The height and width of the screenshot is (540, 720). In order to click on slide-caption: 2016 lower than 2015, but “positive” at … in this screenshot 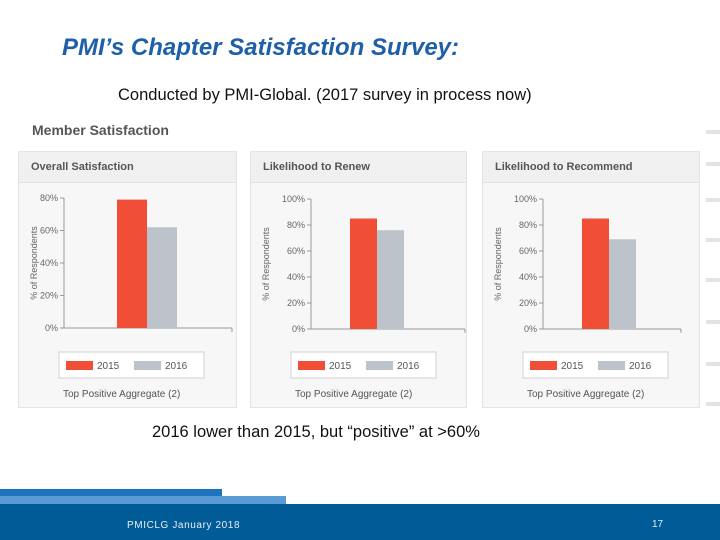, I will do `click(316, 432)`.